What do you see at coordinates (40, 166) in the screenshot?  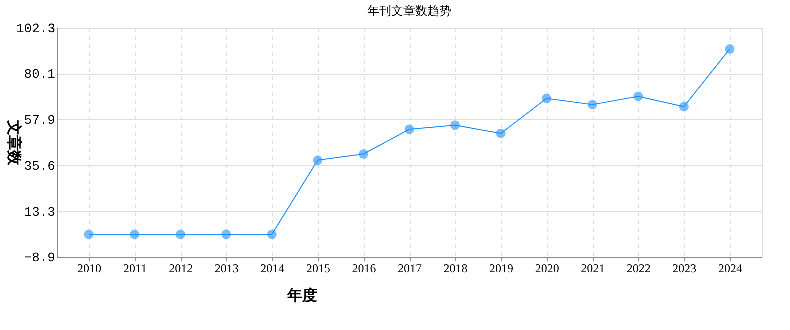 I see `y-tick-label: 35.6` at bounding box center [40, 166].